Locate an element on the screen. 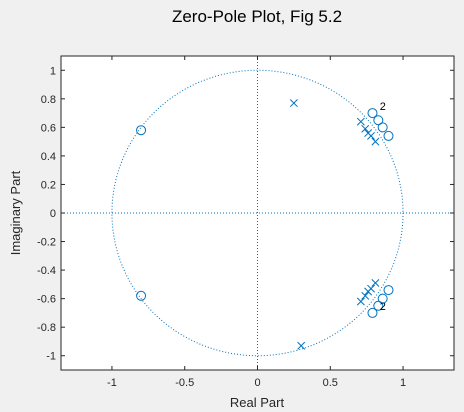  y-tick-label: -1 is located at coordinates (51, 357).